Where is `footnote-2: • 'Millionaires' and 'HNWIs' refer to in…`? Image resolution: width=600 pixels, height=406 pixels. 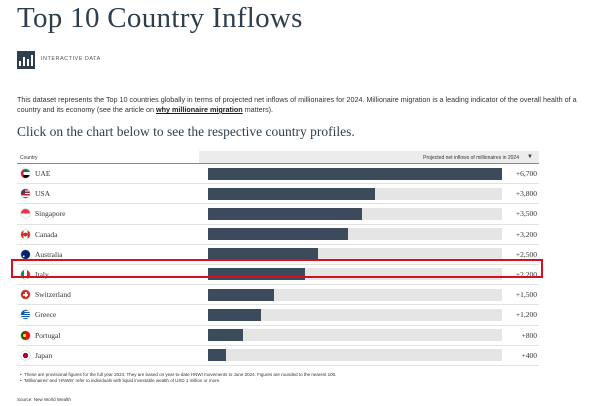
footnote-2: • 'Millionaires' and 'HNWIs' refer to in… is located at coordinates (120, 380).